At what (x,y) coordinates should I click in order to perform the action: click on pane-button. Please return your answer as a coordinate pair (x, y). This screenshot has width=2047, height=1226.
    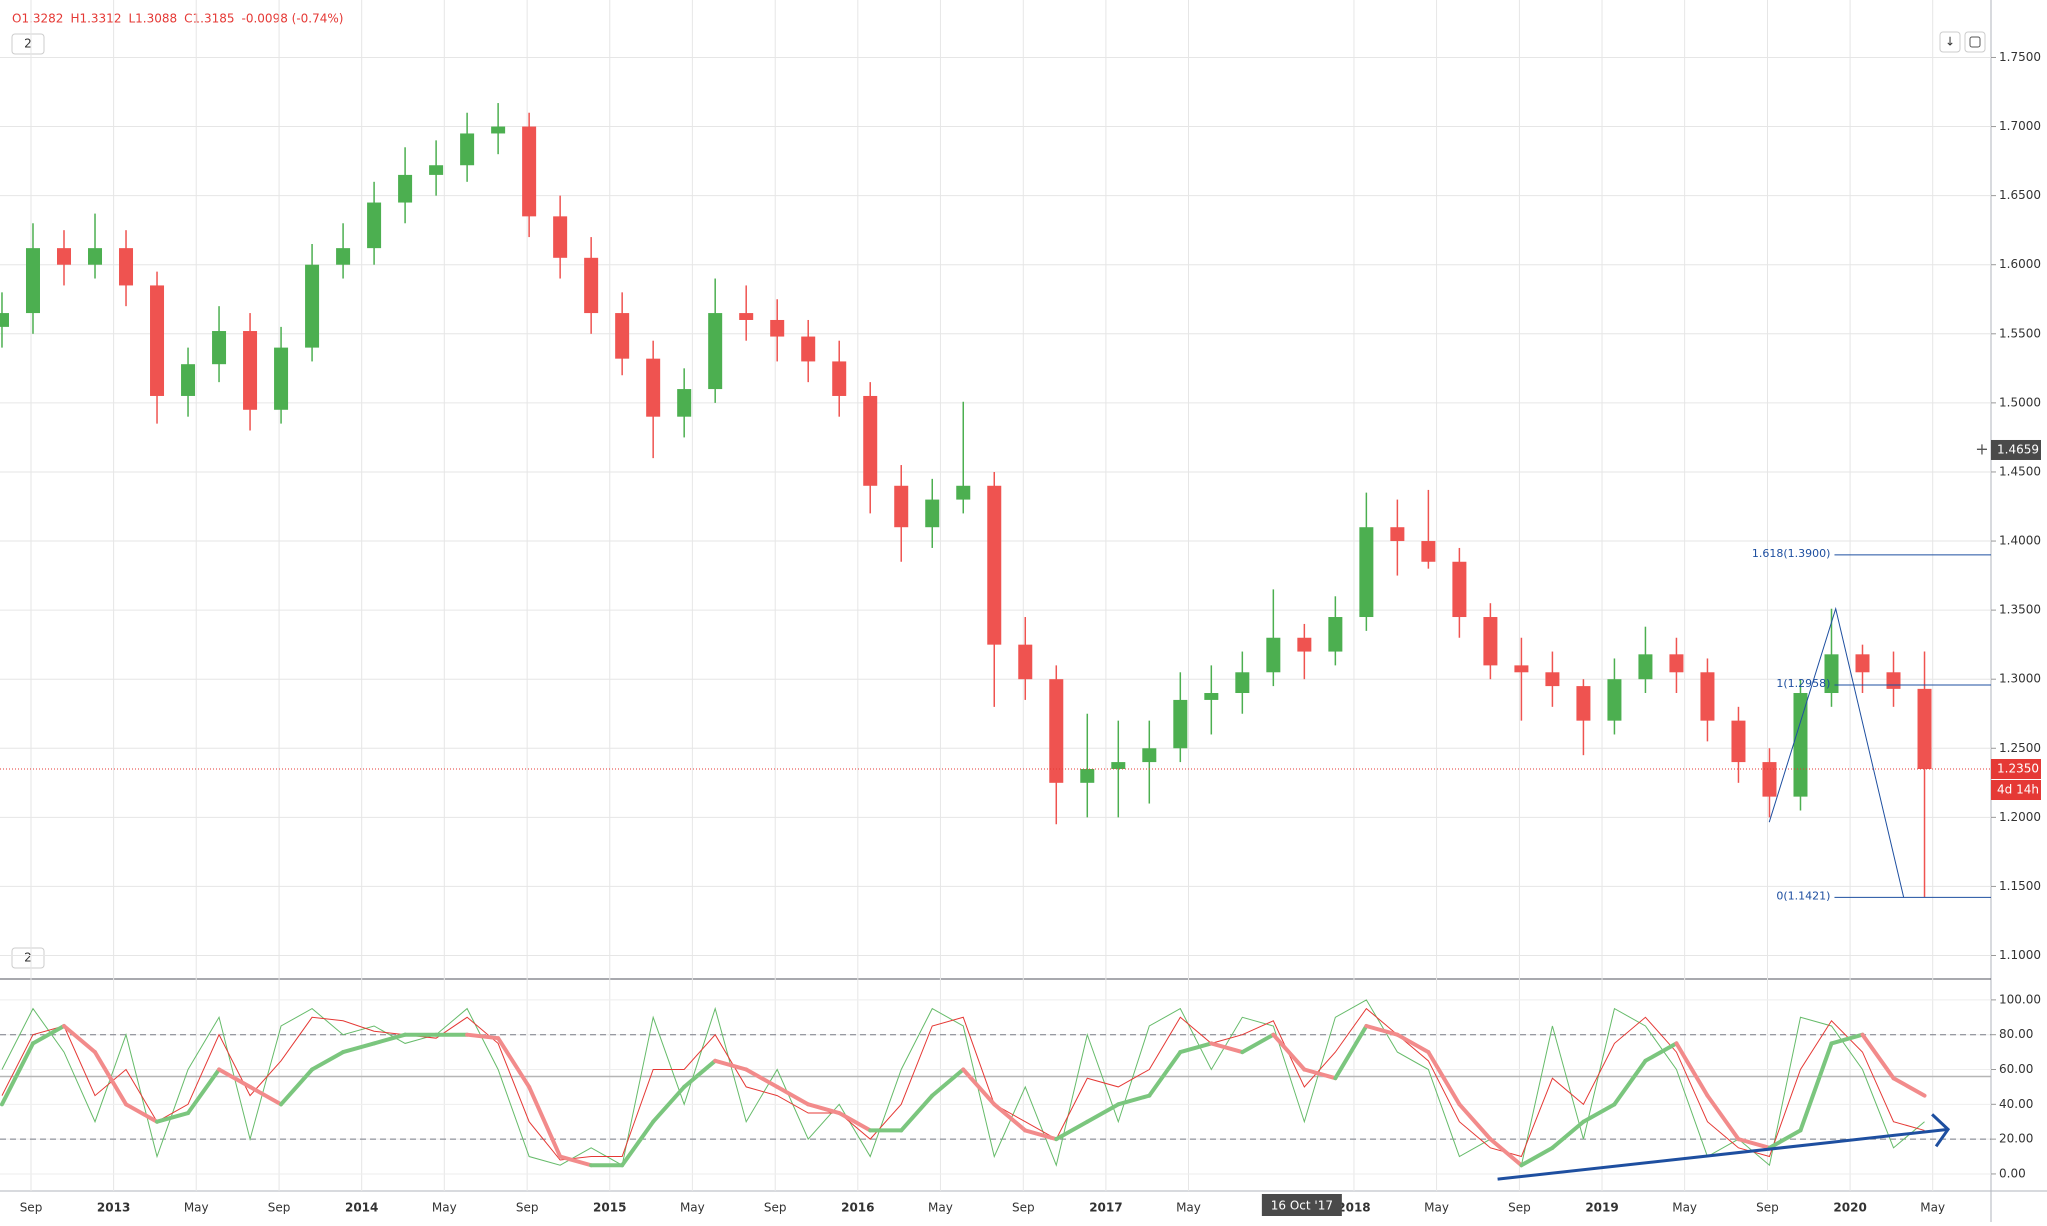
    Looking at the image, I should click on (28, 44).